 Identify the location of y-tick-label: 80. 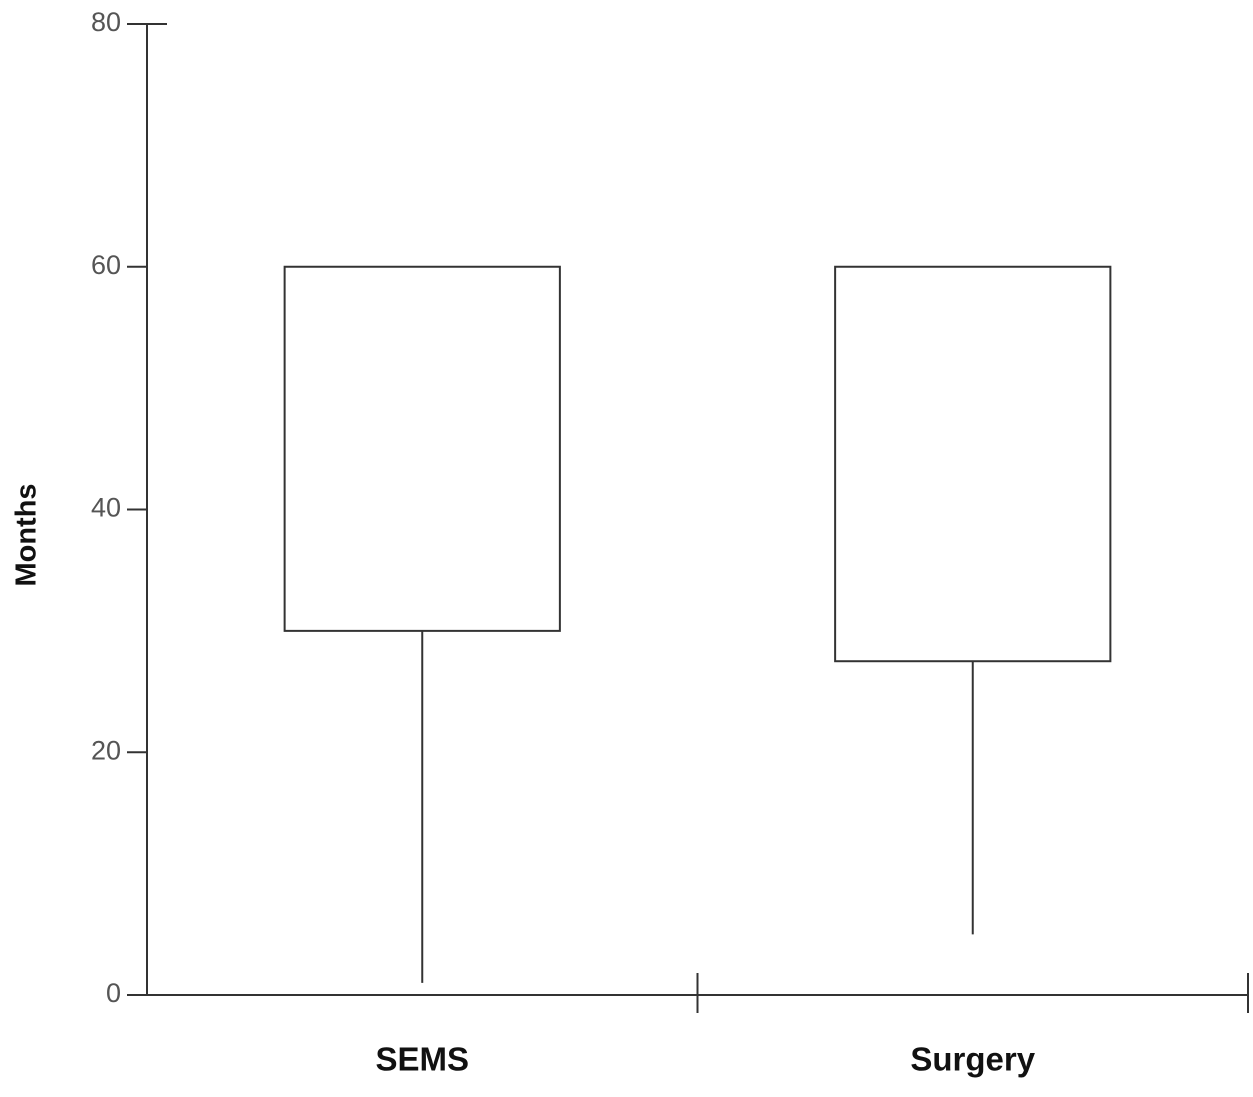
(106, 22).